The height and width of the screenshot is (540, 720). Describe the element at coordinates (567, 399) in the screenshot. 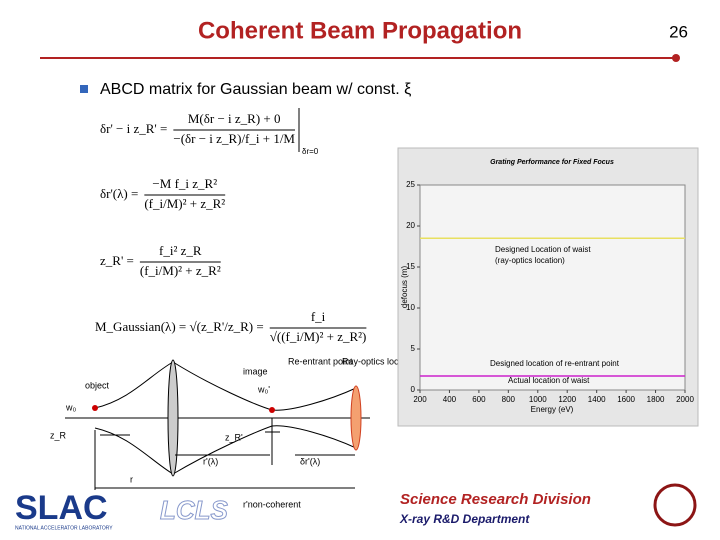

I see `x-tick-label: 1200` at that location.